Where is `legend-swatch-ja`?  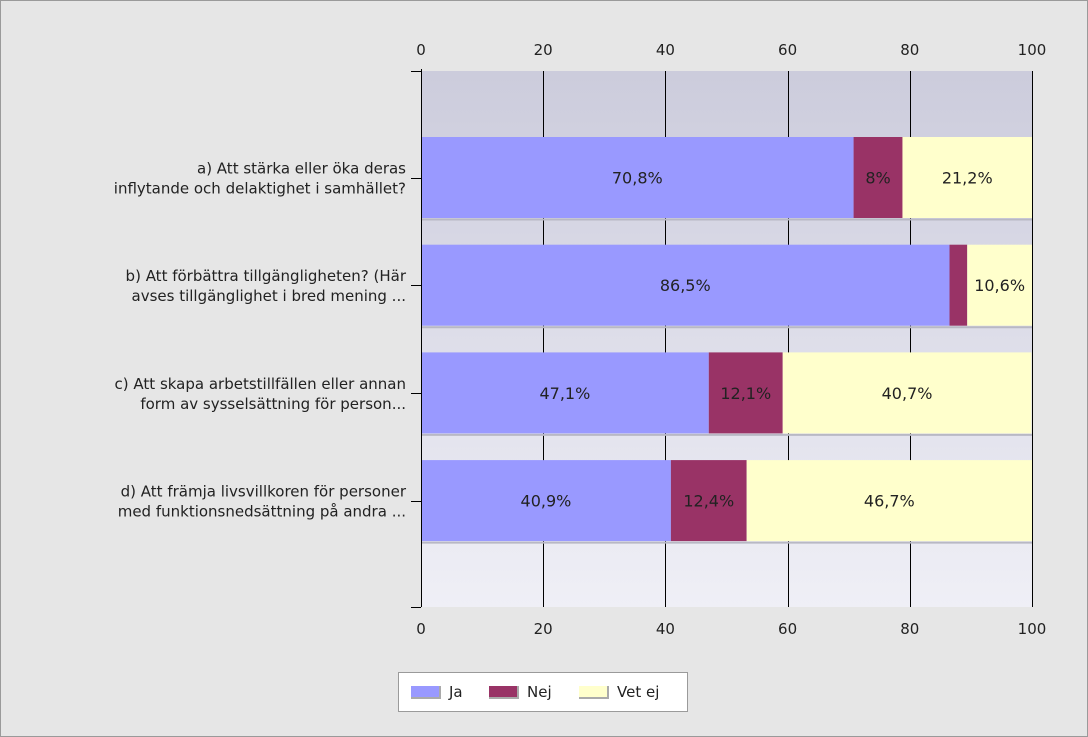
legend-swatch-ja is located at coordinates (426, 692).